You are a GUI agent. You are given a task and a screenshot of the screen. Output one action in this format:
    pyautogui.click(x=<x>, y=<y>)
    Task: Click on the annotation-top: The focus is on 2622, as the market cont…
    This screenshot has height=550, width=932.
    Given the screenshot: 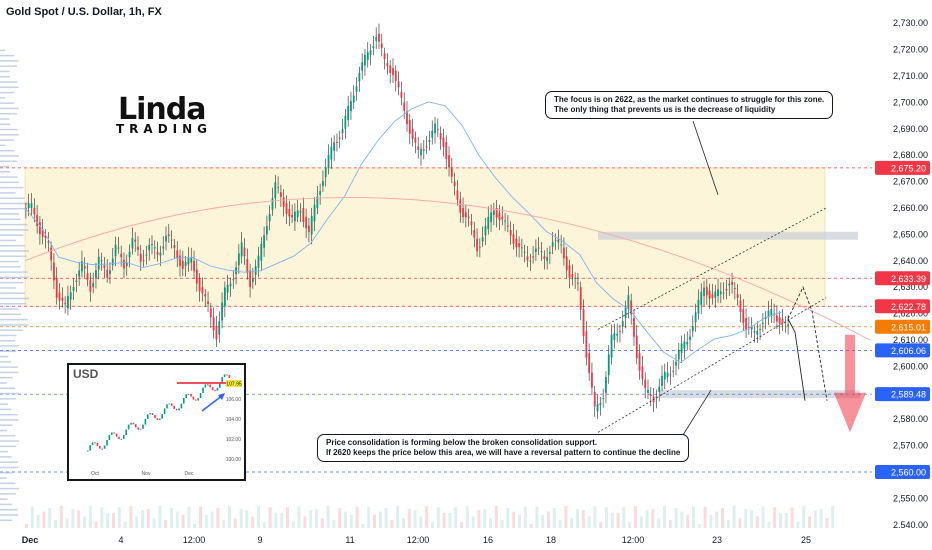 What is the action you would take?
    pyautogui.click(x=689, y=105)
    